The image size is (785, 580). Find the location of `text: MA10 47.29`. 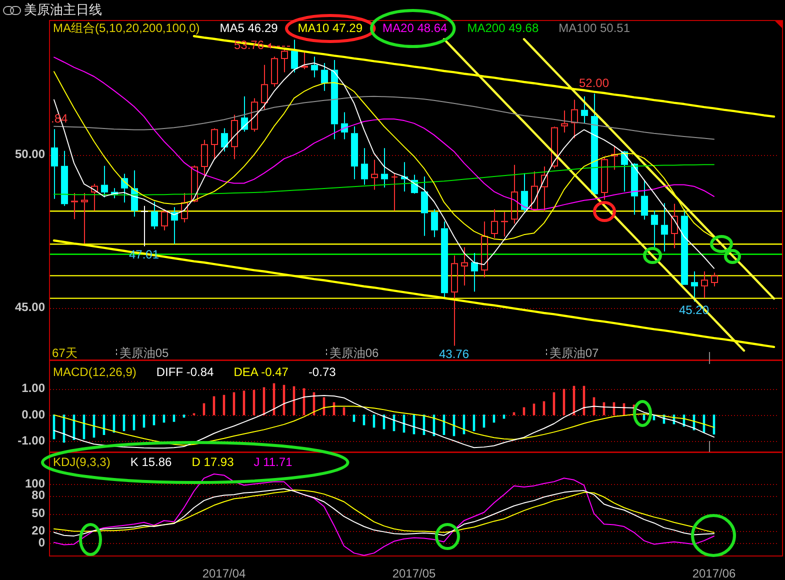

text: MA10 47.29 is located at coordinates (330, 28).